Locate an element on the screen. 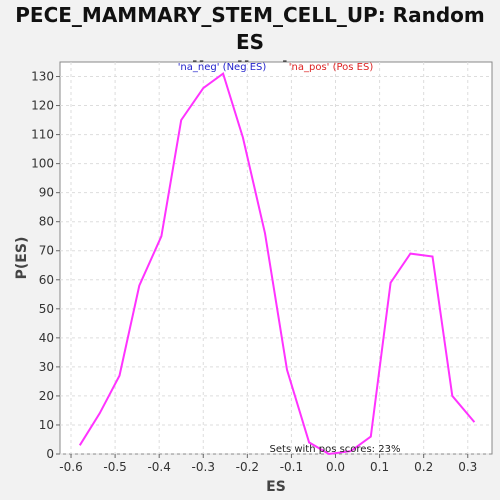  x-axis-label: ES is located at coordinates (276, 487).